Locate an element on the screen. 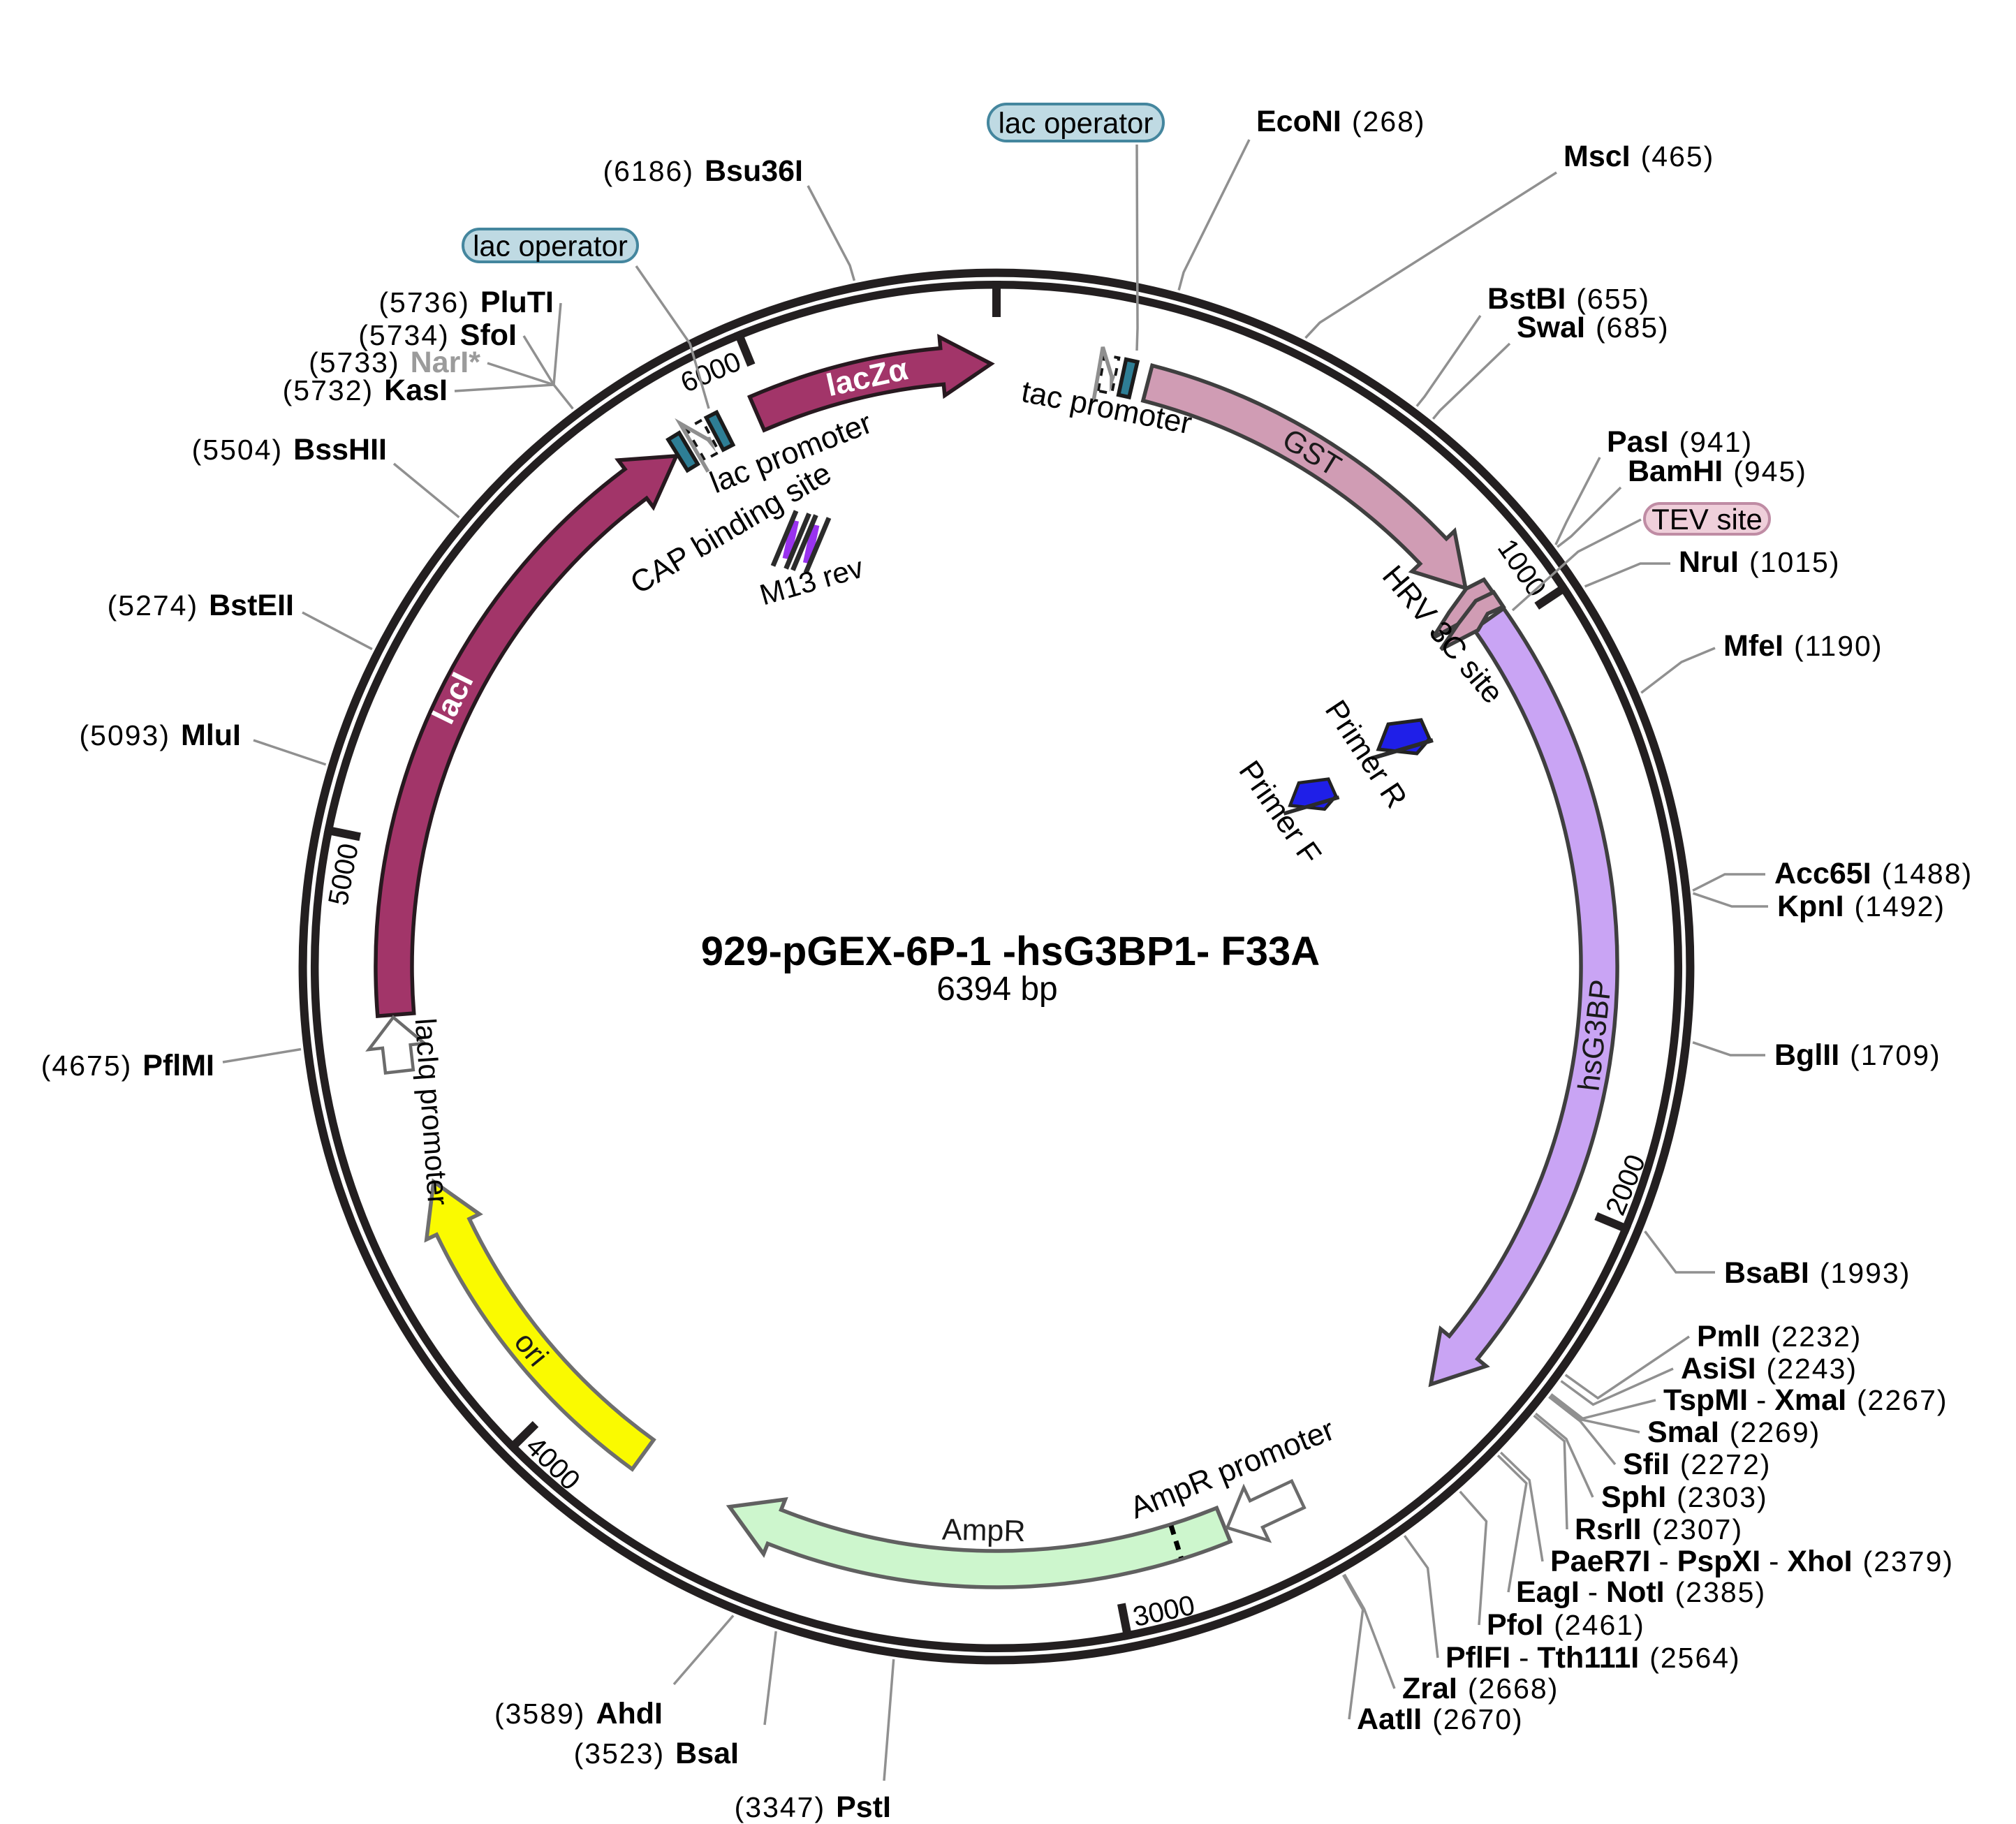  svg-text:PfoI(2461): PfoI (2461) is located at coordinates (1566, 1625).